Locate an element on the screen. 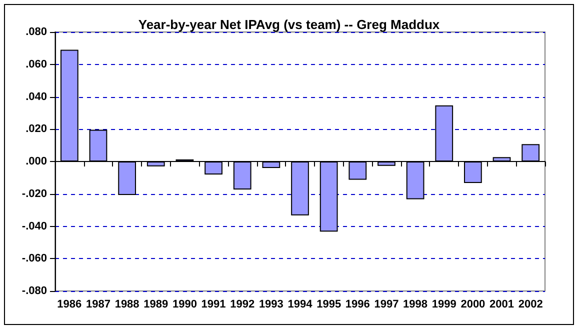  x-tick-label: 1988 is located at coordinates (127, 304).